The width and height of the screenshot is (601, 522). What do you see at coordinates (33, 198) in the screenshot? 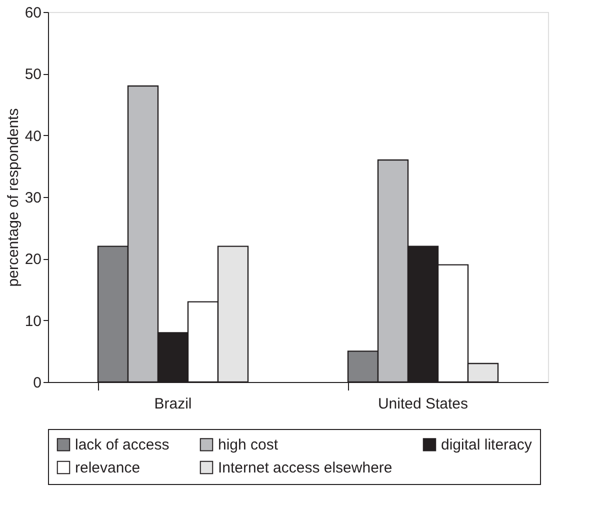
I see `y-tick-label: 30` at bounding box center [33, 198].